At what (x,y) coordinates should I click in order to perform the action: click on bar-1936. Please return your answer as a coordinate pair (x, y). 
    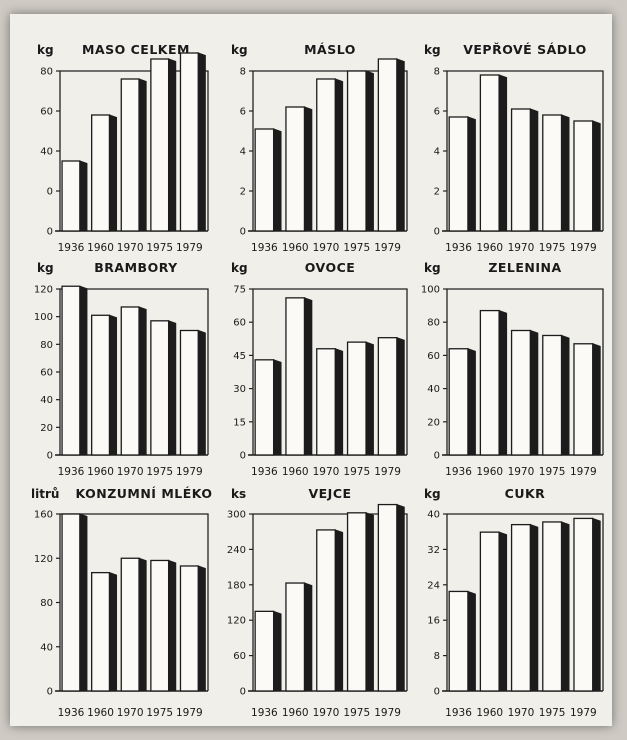
    Looking at the image, I should click on (74, 370).